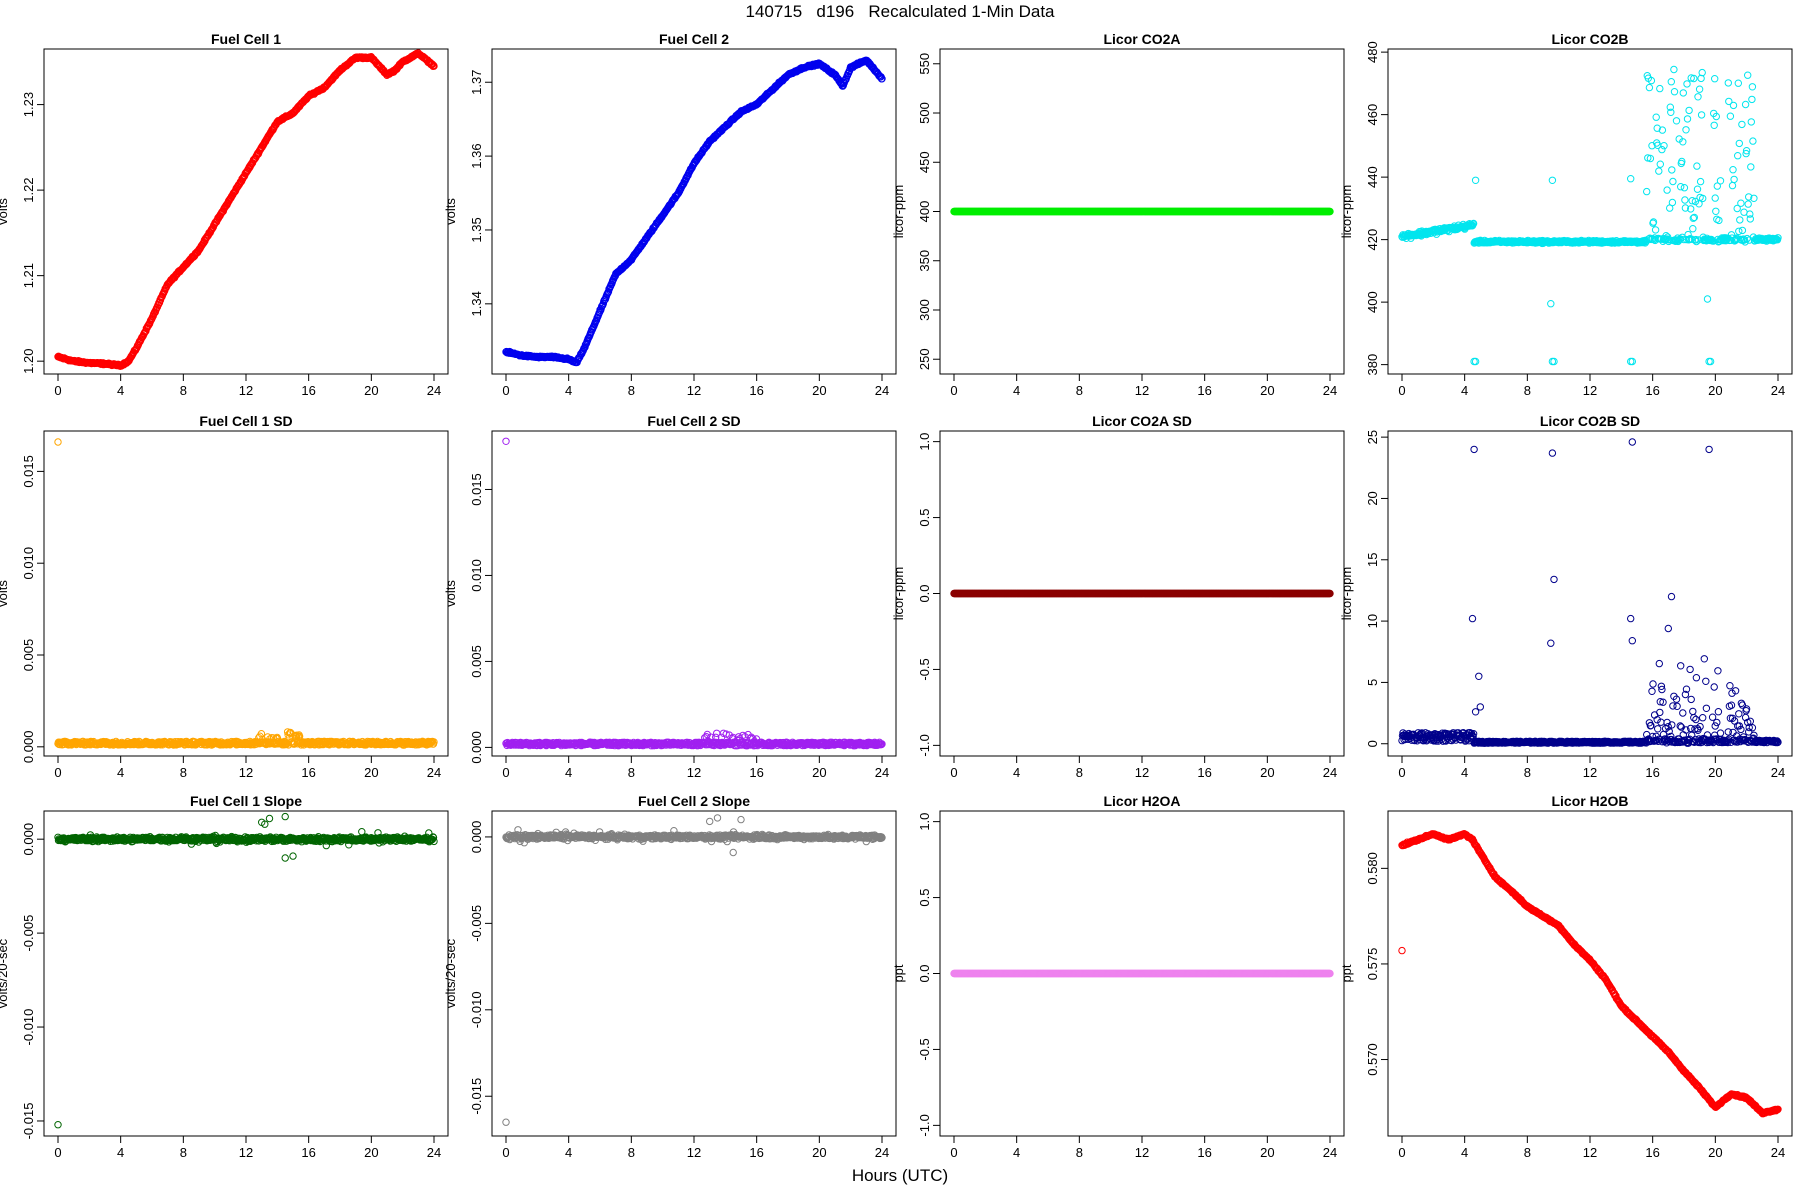  Describe the element at coordinates (28, 275) in the screenshot. I see `y-tick-label: 1.21` at that location.